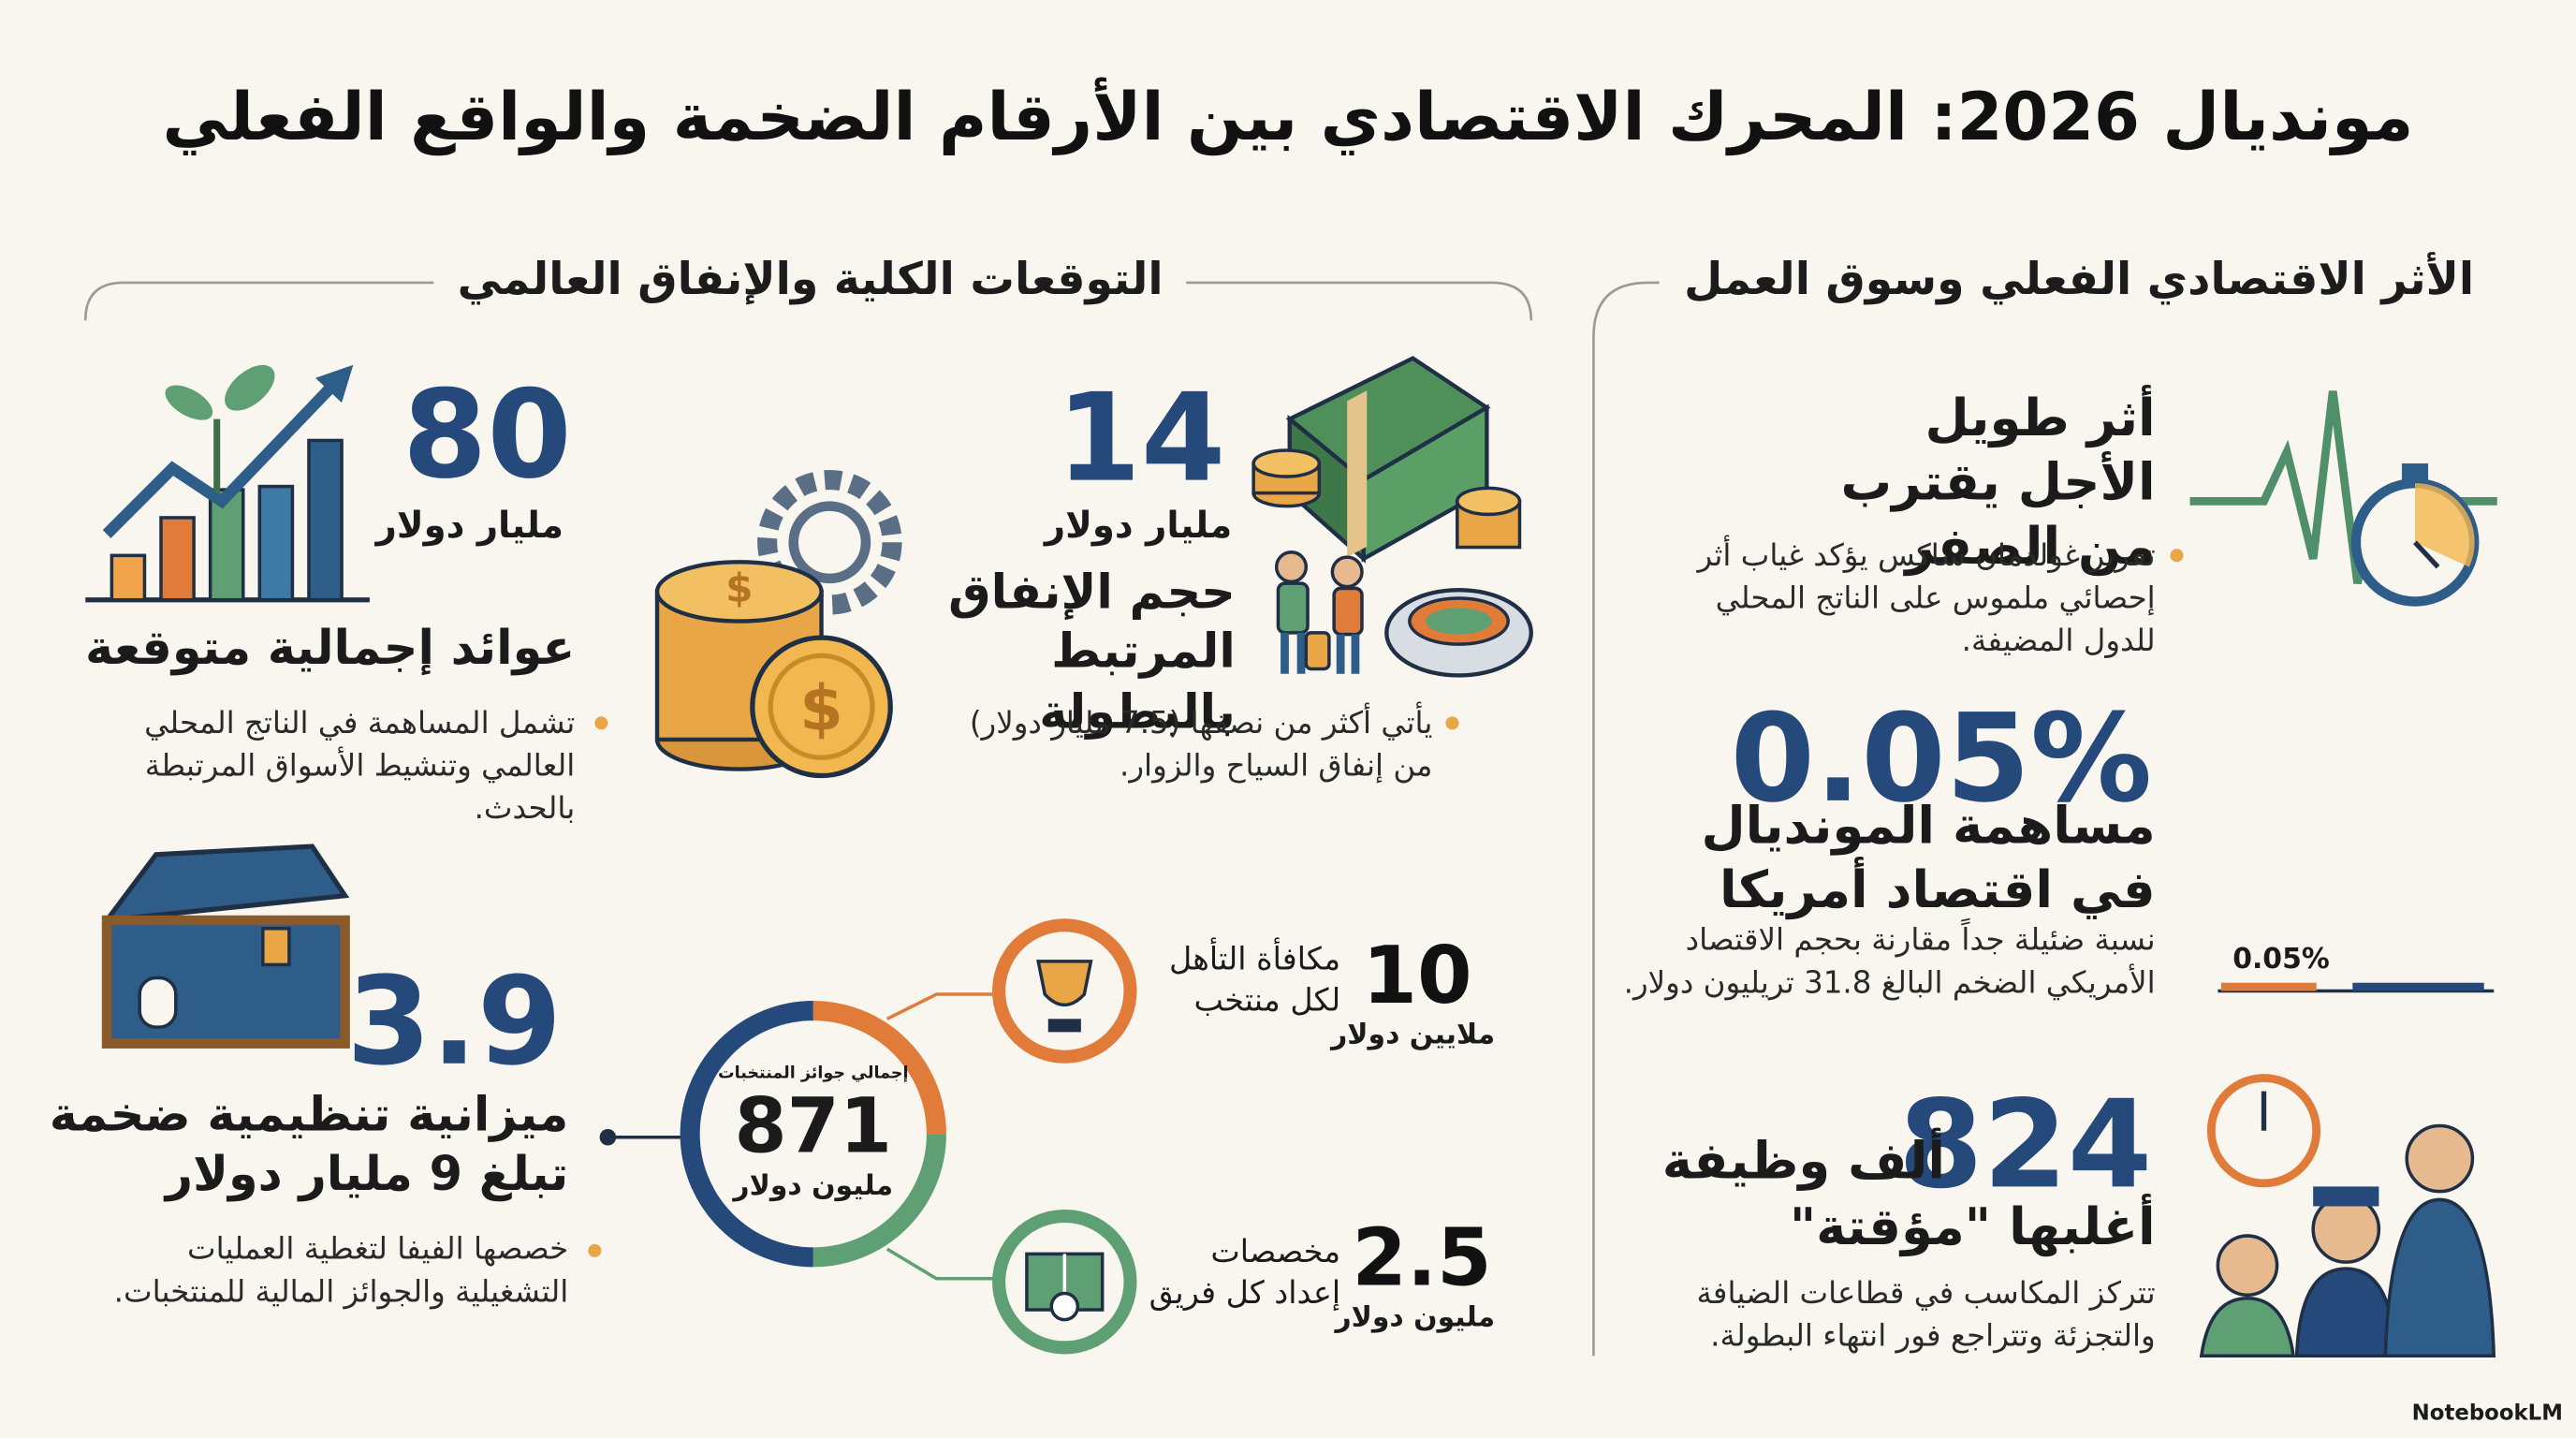 The image size is (2576, 1438). Describe the element at coordinates (2079, 281) in the screenshot. I see `section-heading: الأثر الاقتصادي الفعلي وسوق العمل` at that location.